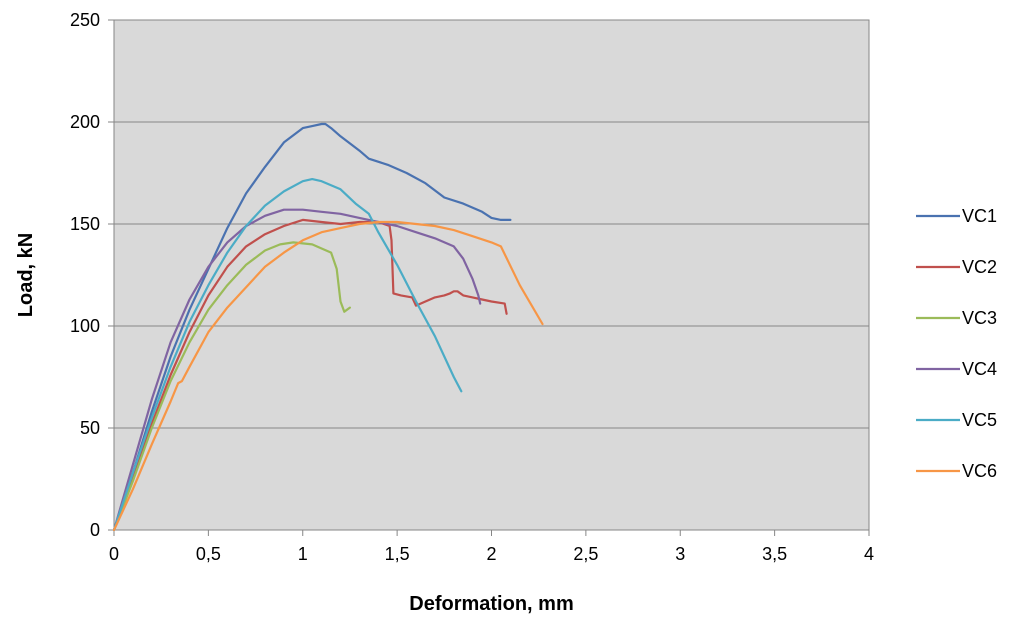 The image size is (1024, 621). What do you see at coordinates (979, 420) in the screenshot?
I see `legend-label-vc5: VC5` at bounding box center [979, 420].